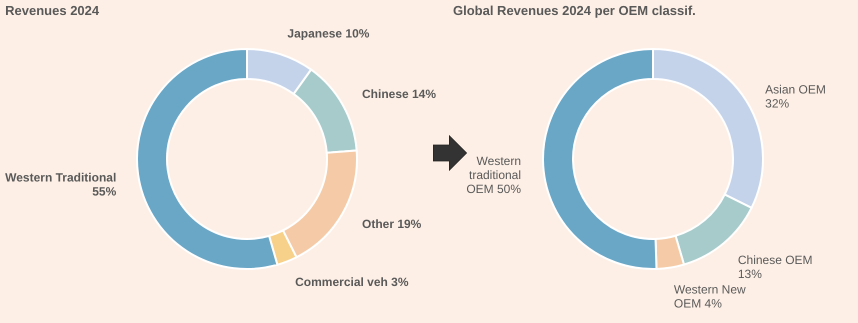 The height and width of the screenshot is (323, 858). What do you see at coordinates (352, 281) in the screenshot?
I see `slice-label: Commercial veh 3%` at bounding box center [352, 281].